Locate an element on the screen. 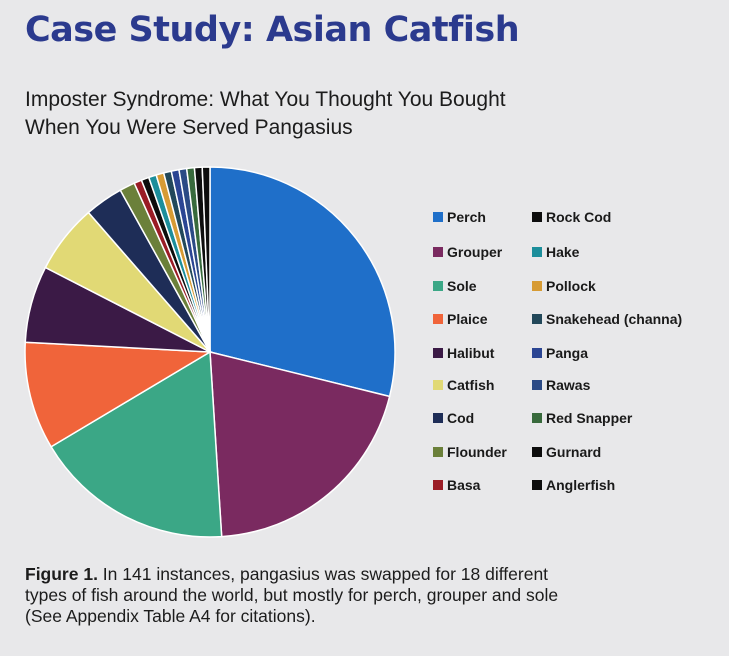 This screenshot has width=729, height=656. legend-label: Hake is located at coordinates (563, 252).